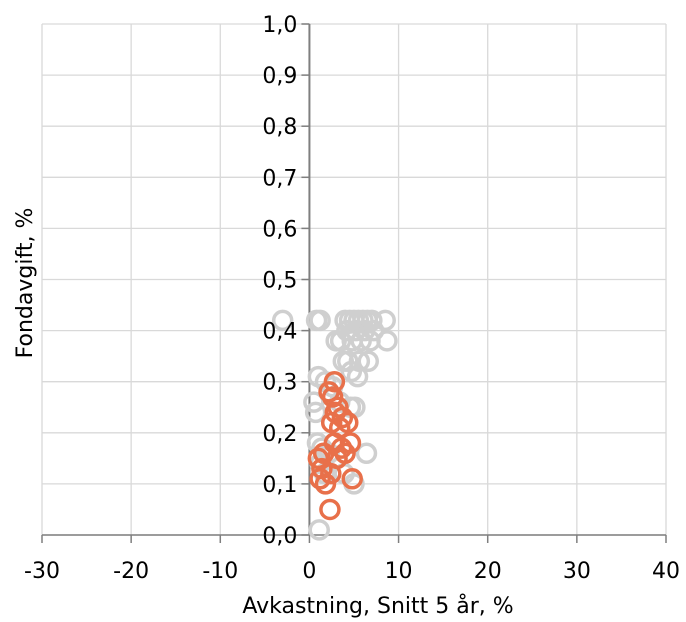 This screenshot has width=686, height=622. Describe the element at coordinates (399, 571) in the screenshot. I see `x-tick-label: 10` at that location.